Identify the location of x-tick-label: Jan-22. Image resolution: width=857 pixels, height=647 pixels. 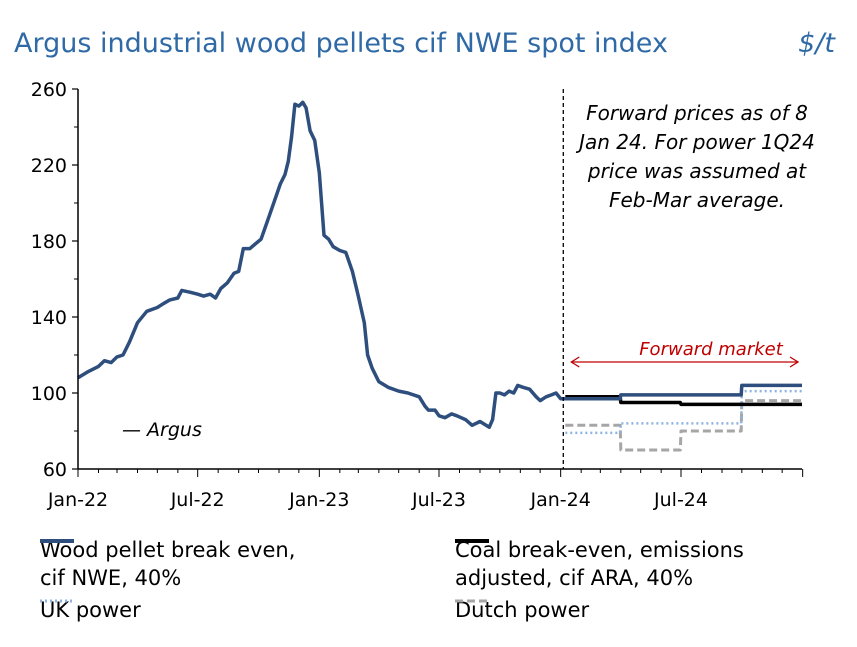
(77, 500).